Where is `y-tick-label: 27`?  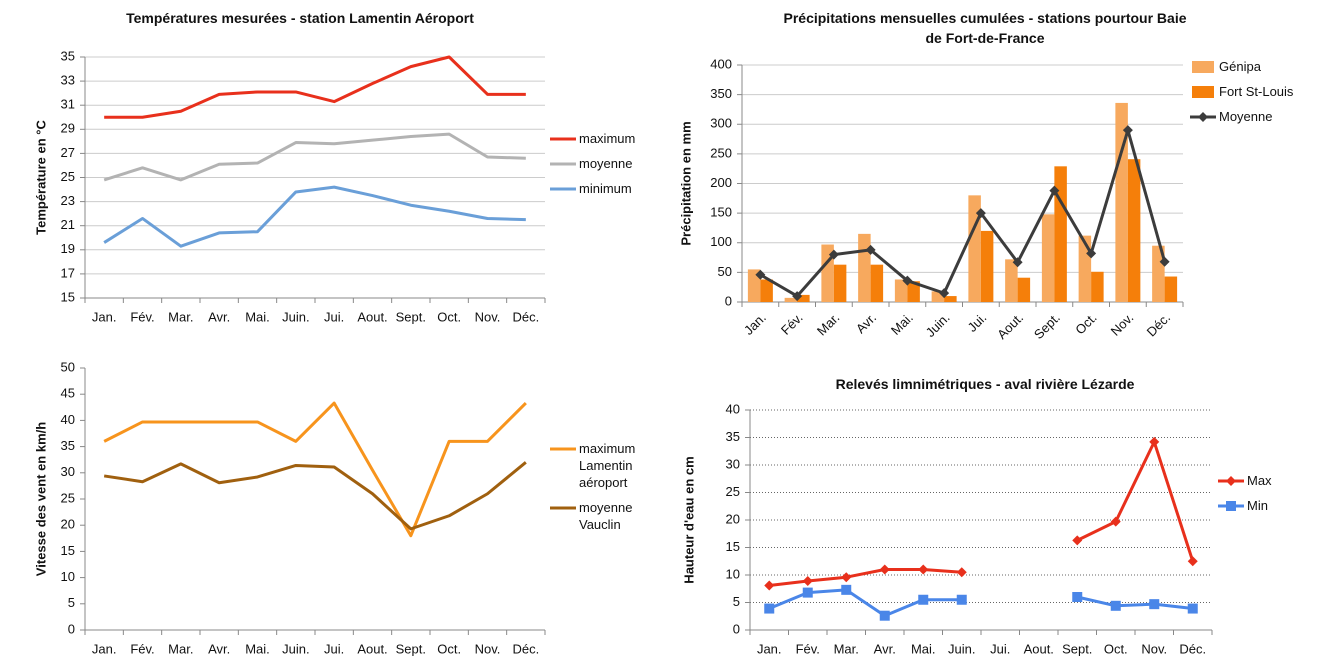 y-tick-label: 27 is located at coordinates (68, 152).